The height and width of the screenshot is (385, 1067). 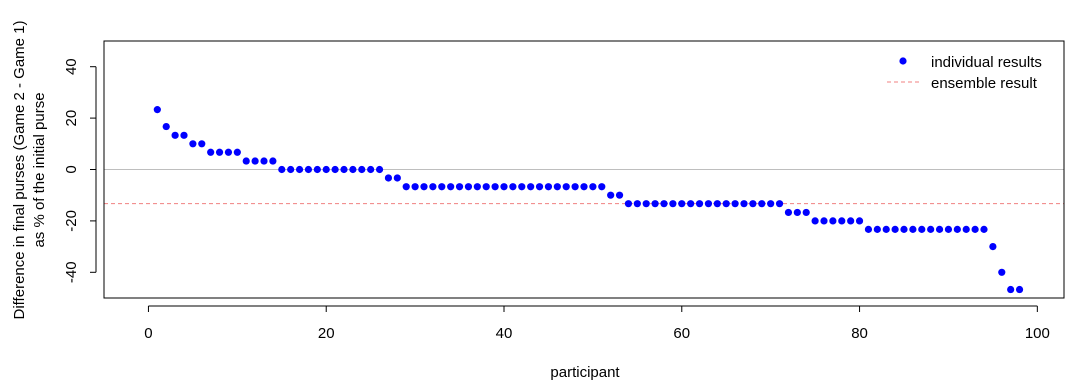 I want to click on x-axis-label: participant, so click(x=585, y=372).